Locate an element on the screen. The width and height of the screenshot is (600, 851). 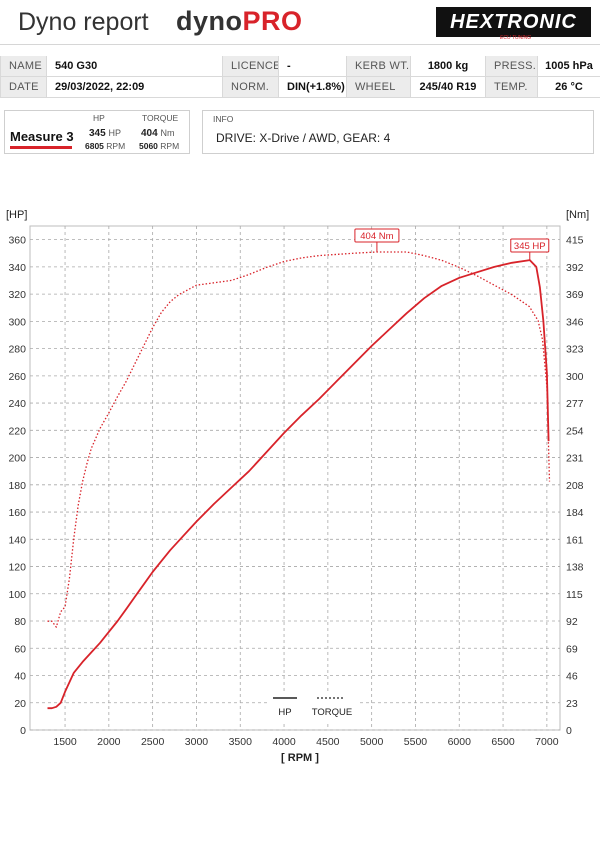
y-right-tick-label: 392 is located at coordinates (575, 268).